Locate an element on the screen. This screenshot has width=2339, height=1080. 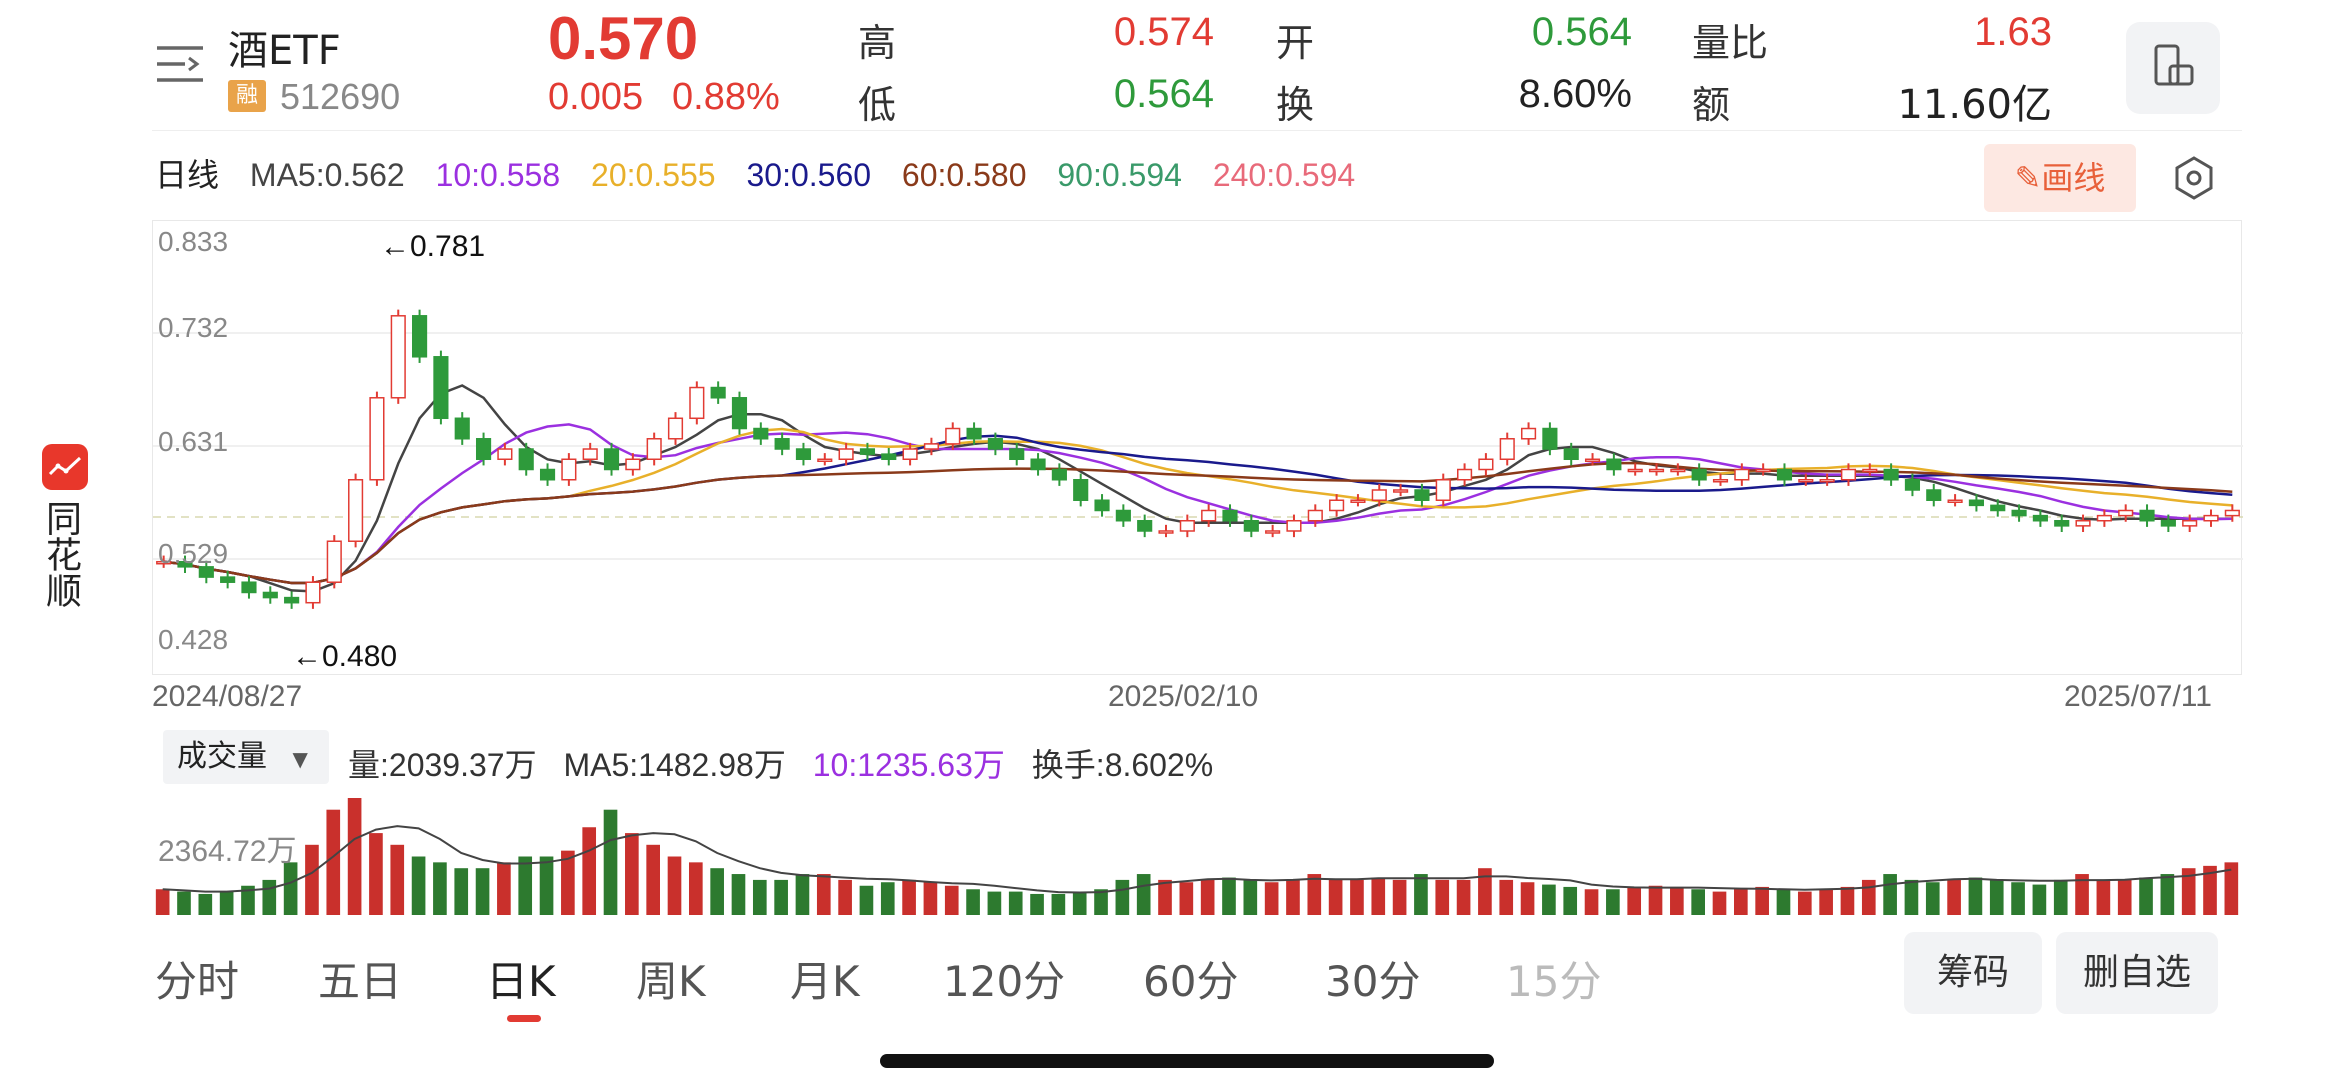
tab-60min: 60分 is located at coordinates (1191, 981).